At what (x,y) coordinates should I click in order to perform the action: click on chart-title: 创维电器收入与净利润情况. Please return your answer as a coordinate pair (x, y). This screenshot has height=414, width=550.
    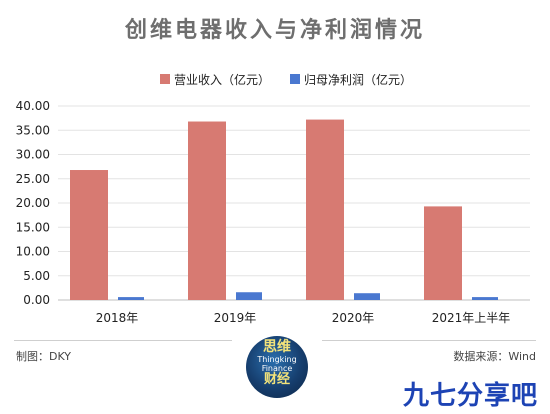
    Looking at the image, I should click on (274, 30).